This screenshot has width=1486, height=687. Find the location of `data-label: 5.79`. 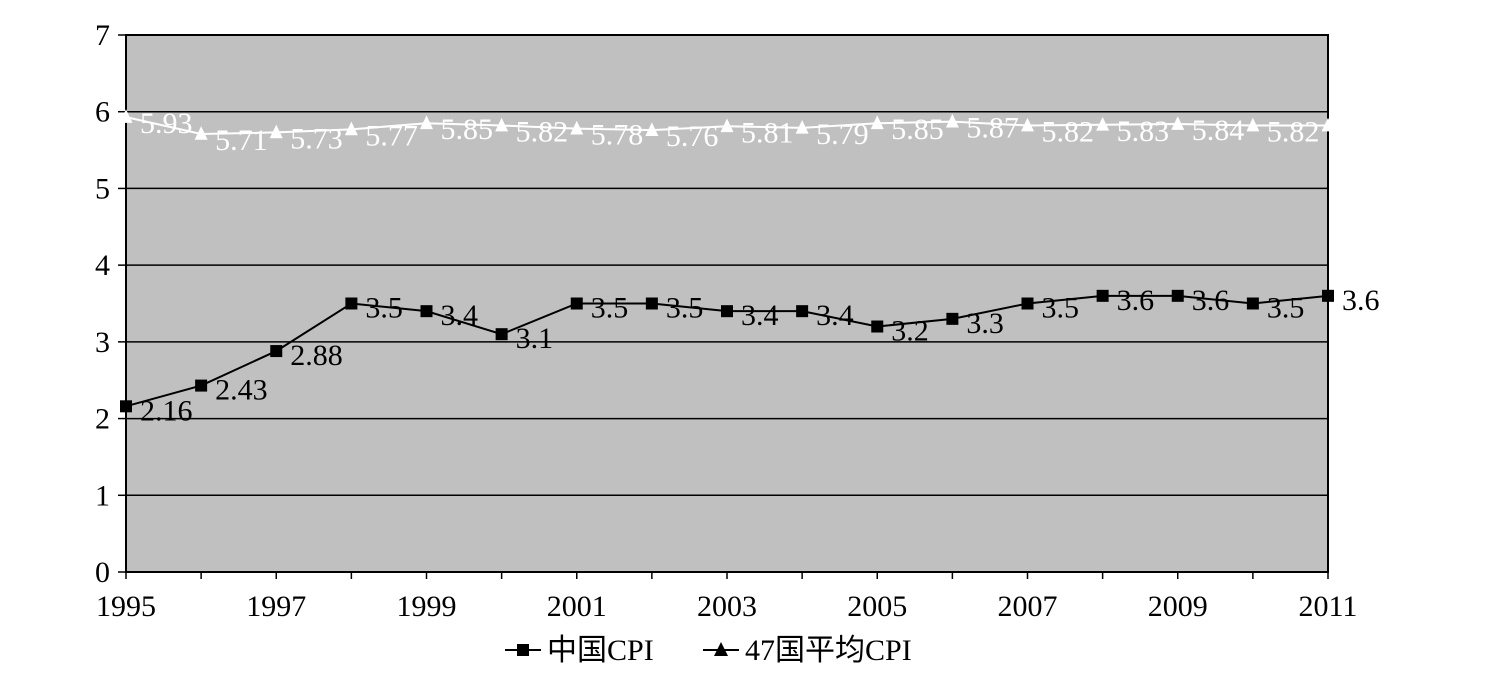

data-label: 5.79 is located at coordinates (842, 134).